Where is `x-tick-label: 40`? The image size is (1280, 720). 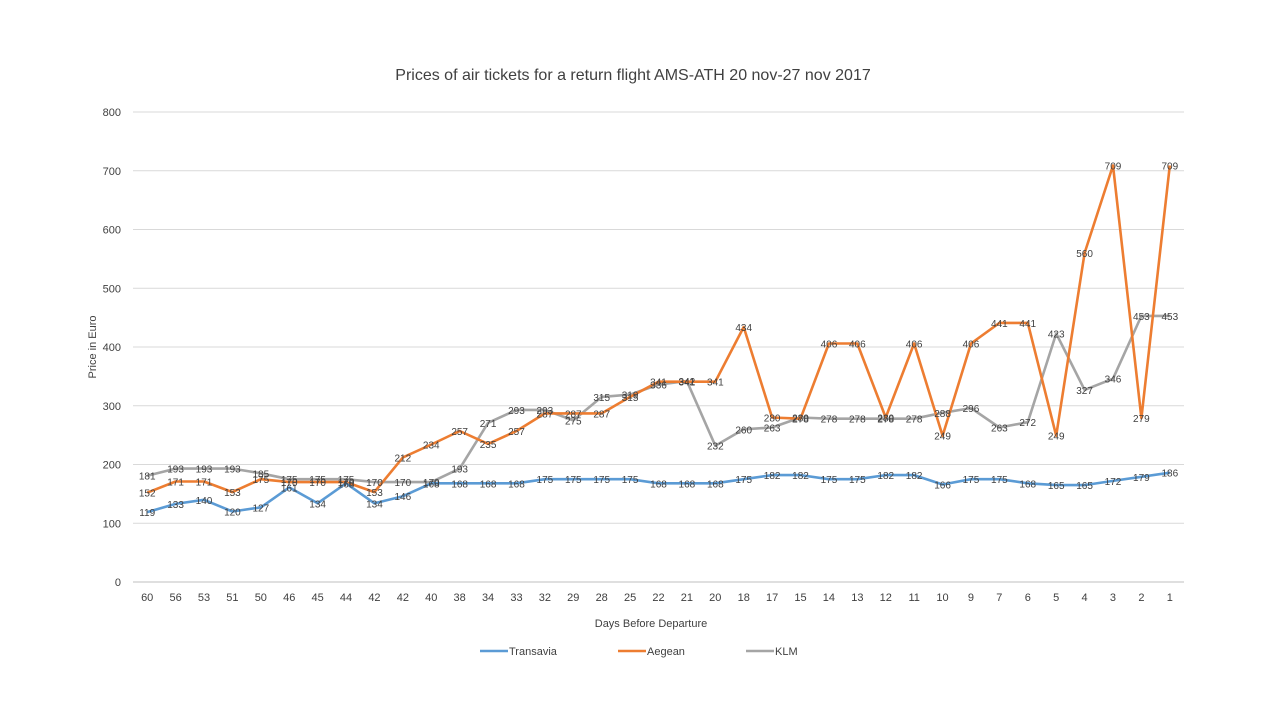 x-tick-label: 40 is located at coordinates (431, 598).